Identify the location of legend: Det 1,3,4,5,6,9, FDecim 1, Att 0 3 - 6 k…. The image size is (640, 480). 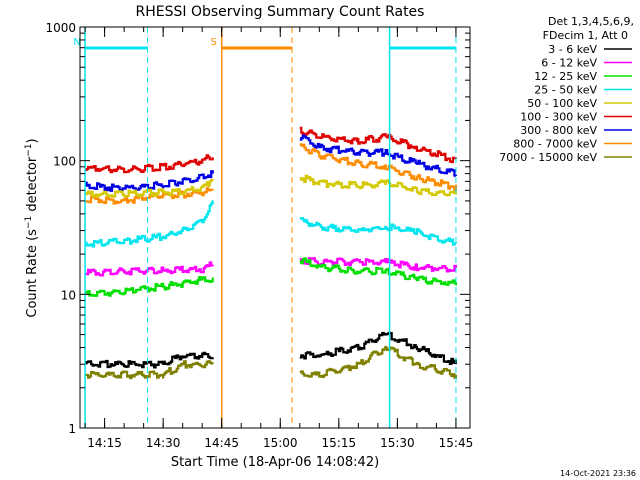
(566, 89).